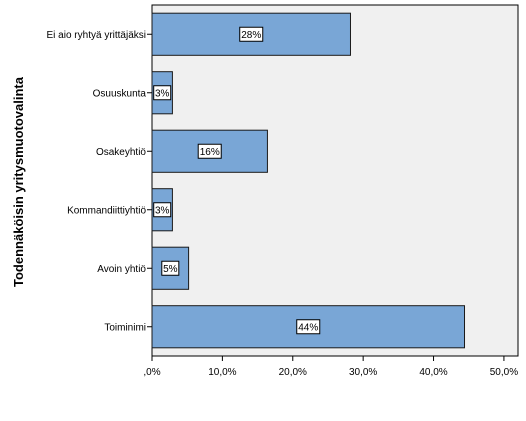 The width and height of the screenshot is (526, 421). I want to click on category-label: Osuuskunta, so click(120, 93).